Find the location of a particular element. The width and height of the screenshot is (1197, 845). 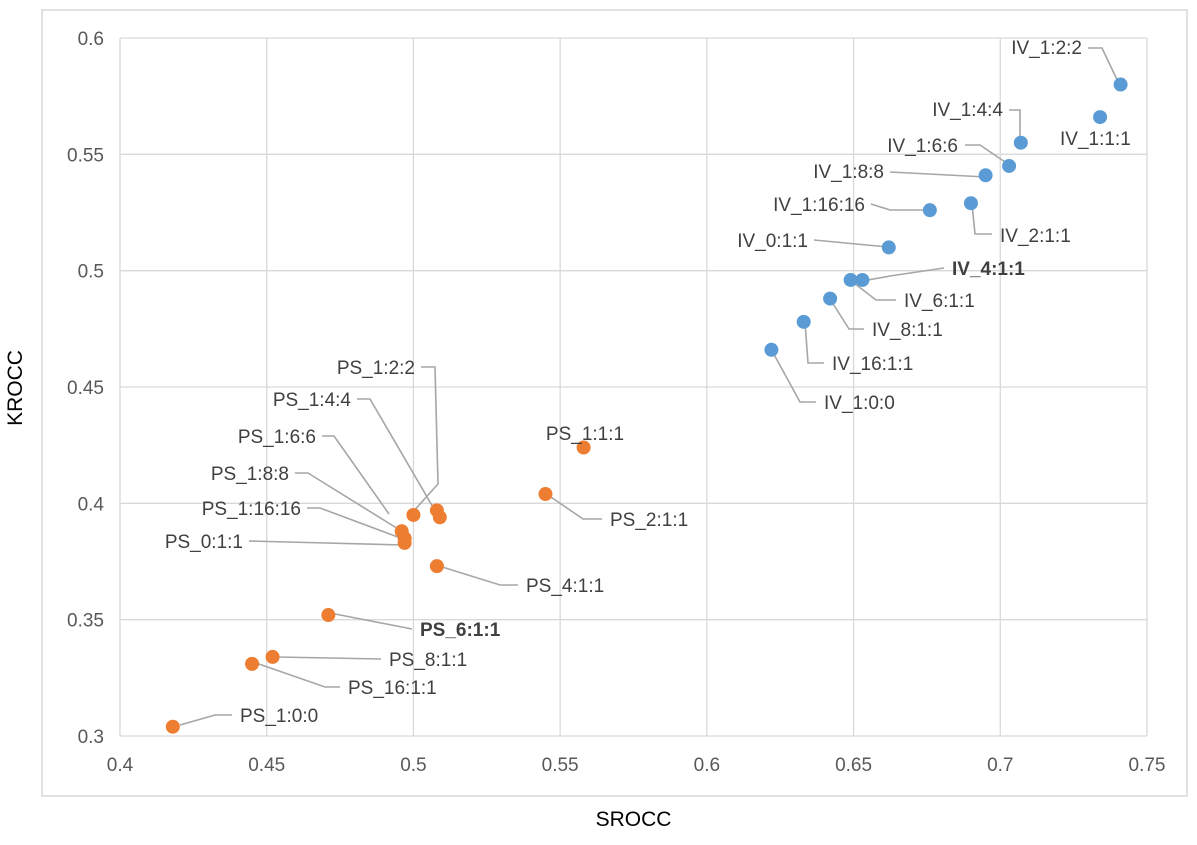

point-label: IV_1:0:0 is located at coordinates (859, 403).